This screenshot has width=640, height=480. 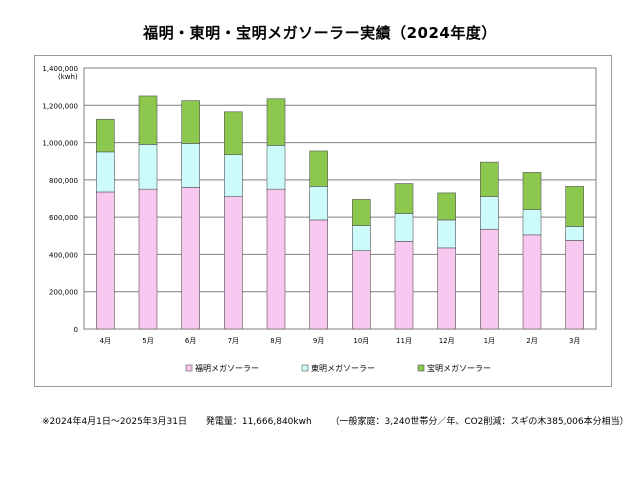 I want to click on y-tick-label: 400,000, so click(x=63, y=255).